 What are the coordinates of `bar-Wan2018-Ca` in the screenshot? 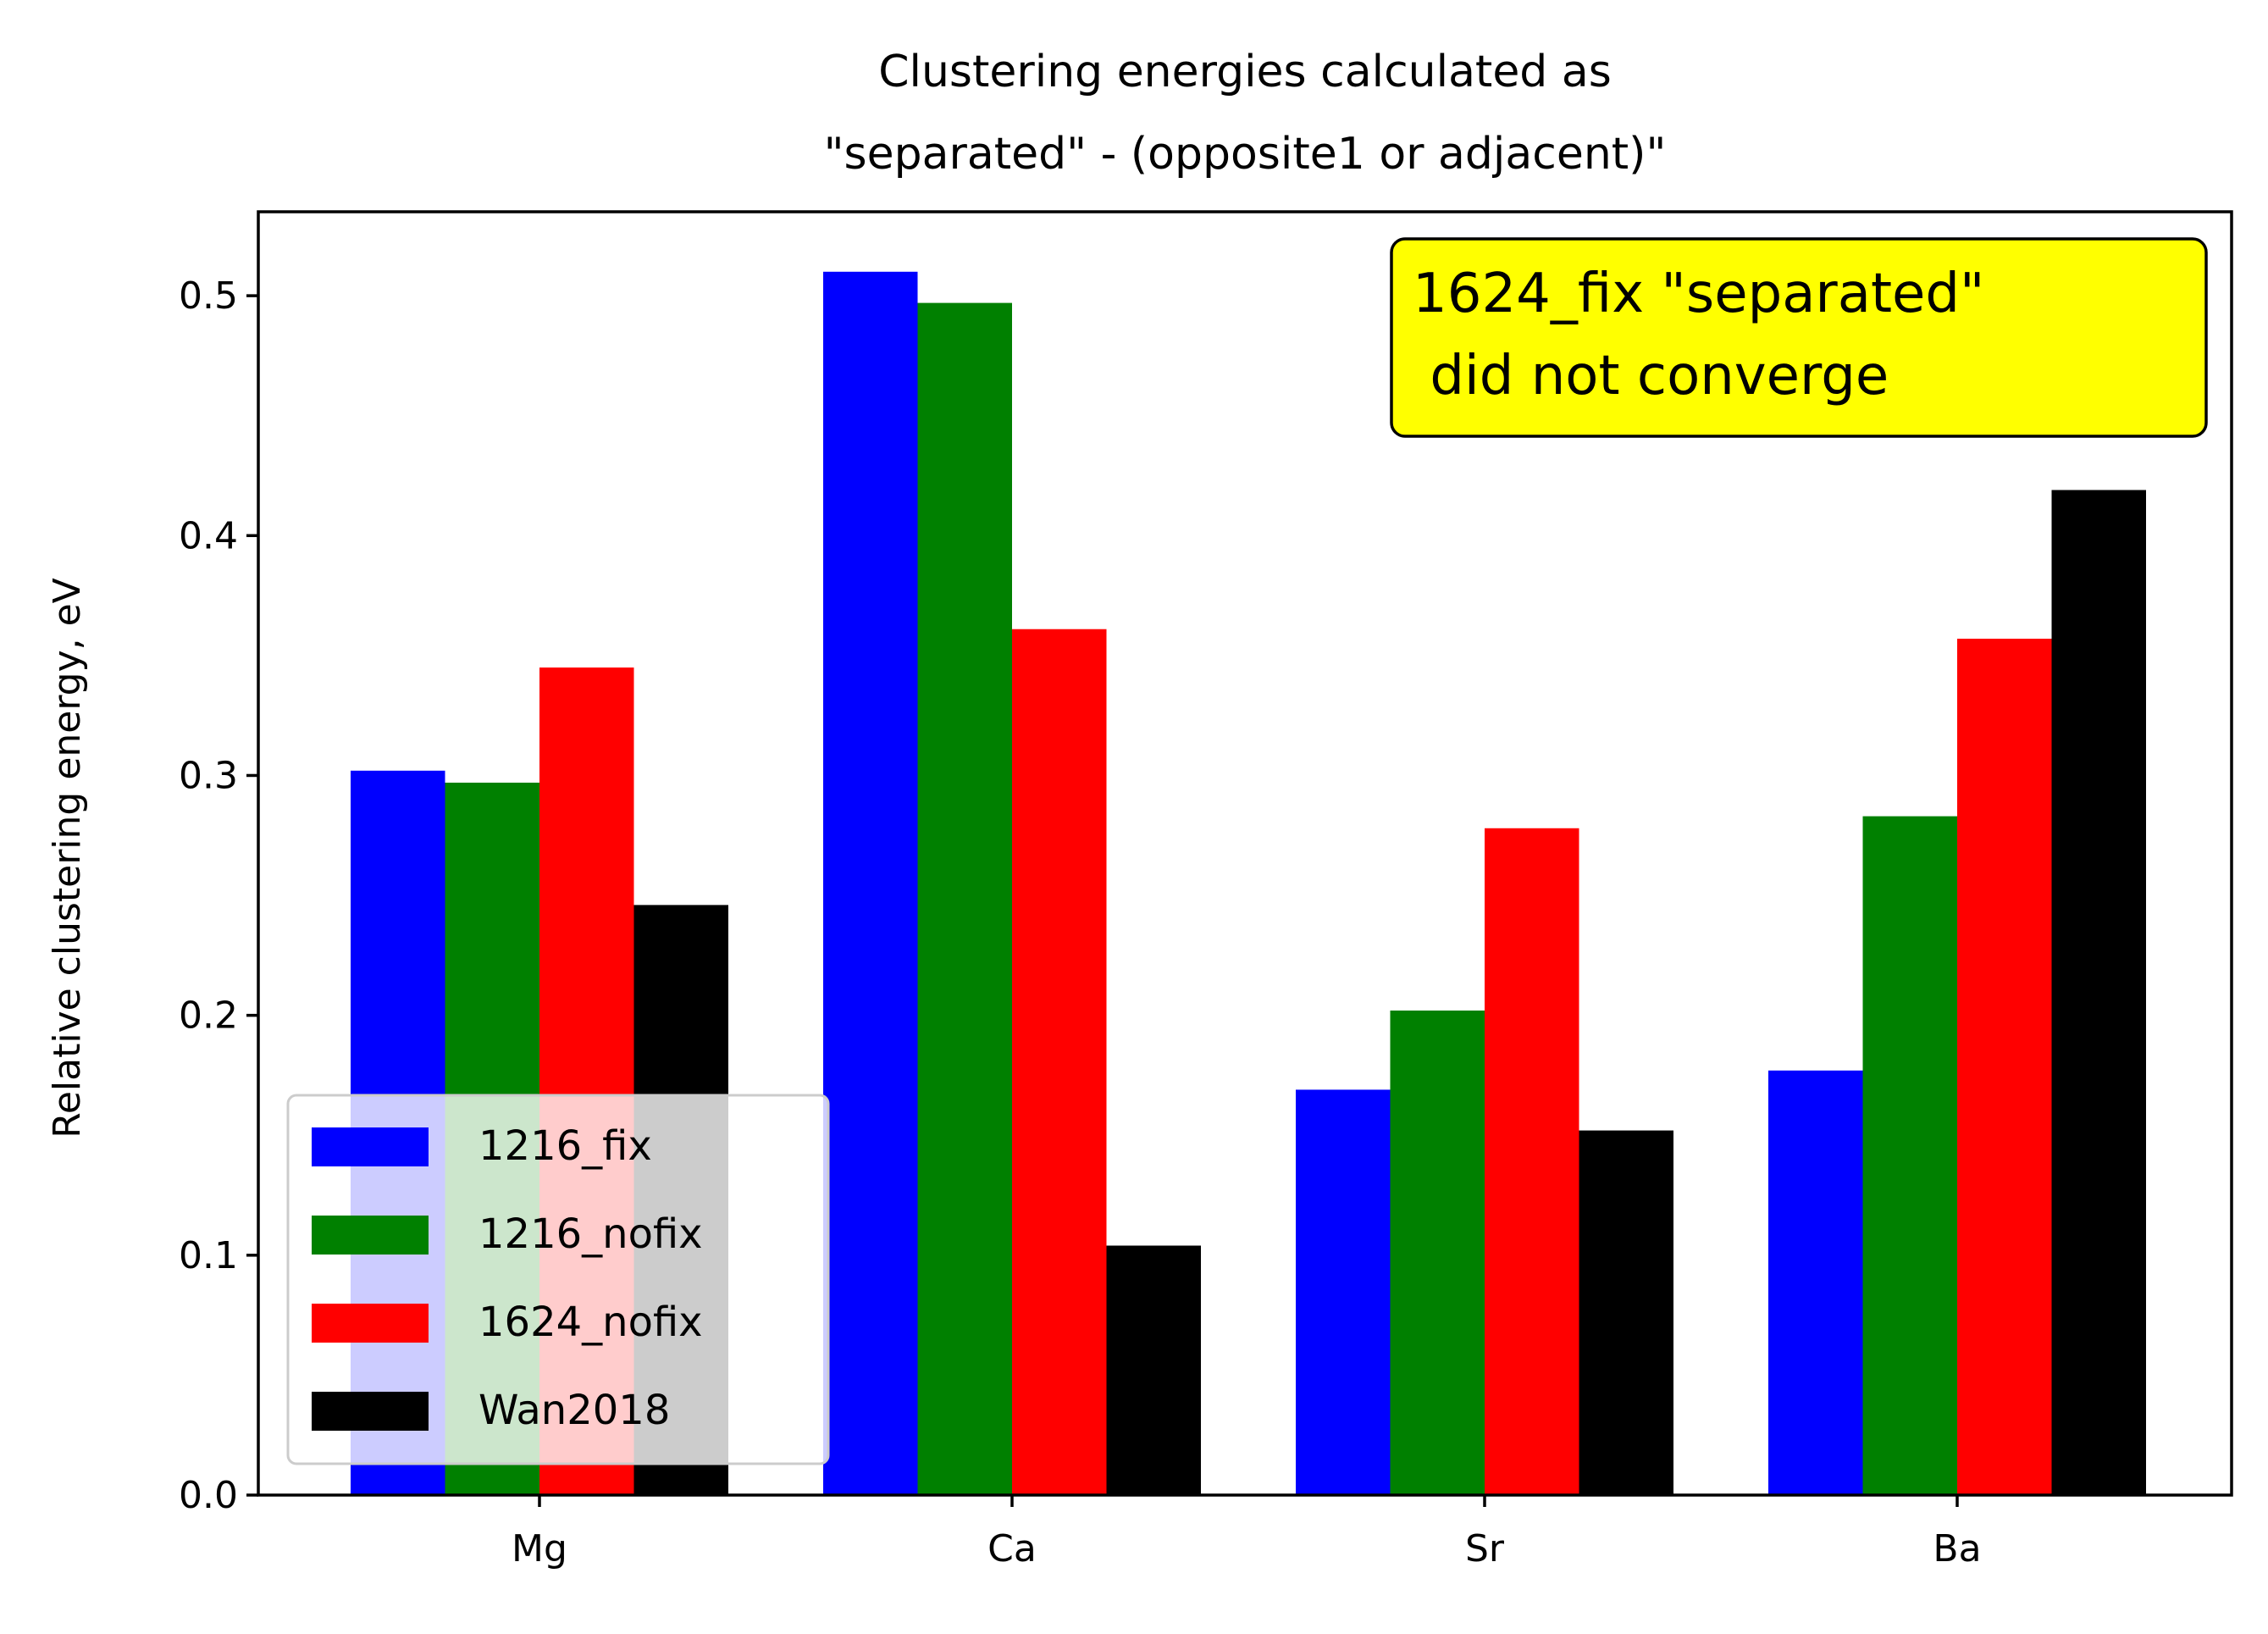 It's located at (1153, 1370).